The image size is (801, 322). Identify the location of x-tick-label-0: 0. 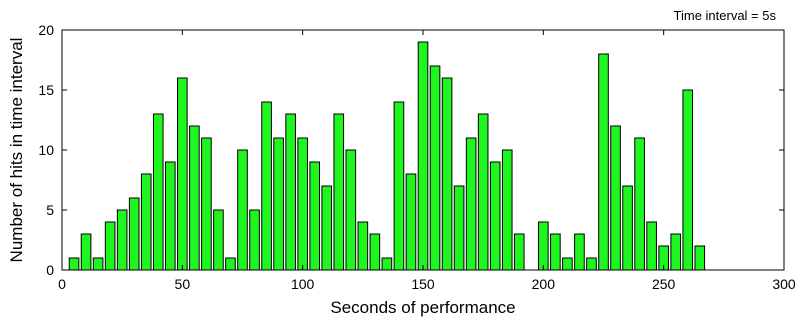
(62, 284).